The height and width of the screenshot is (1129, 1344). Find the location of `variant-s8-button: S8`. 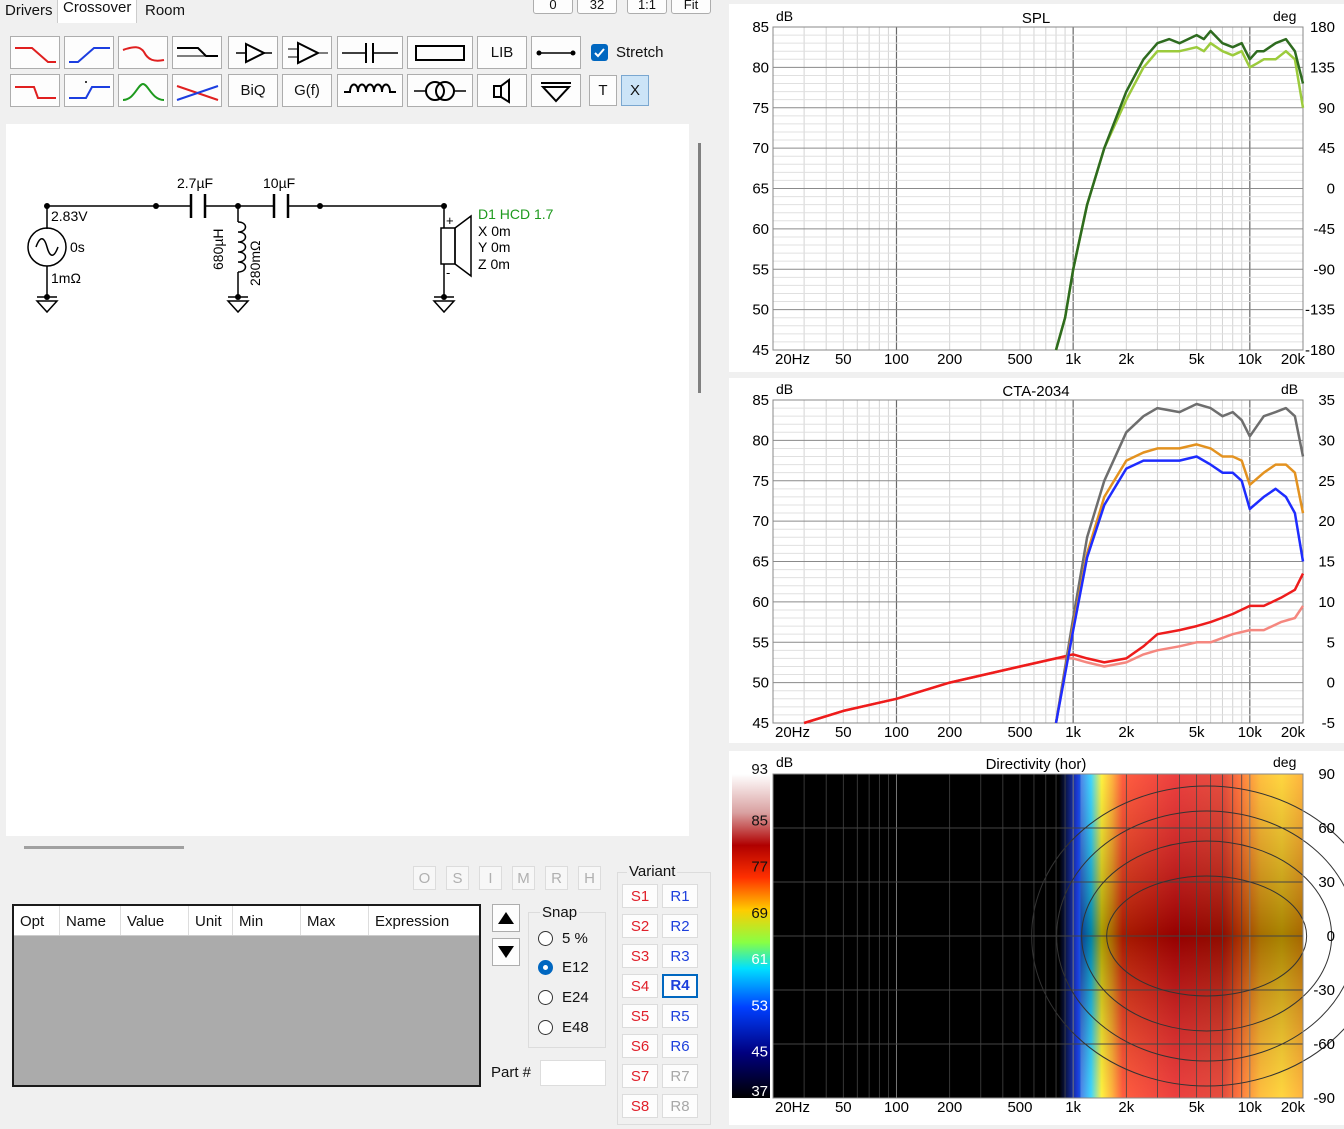

variant-s8-button: S8 is located at coordinates (640, 1106).